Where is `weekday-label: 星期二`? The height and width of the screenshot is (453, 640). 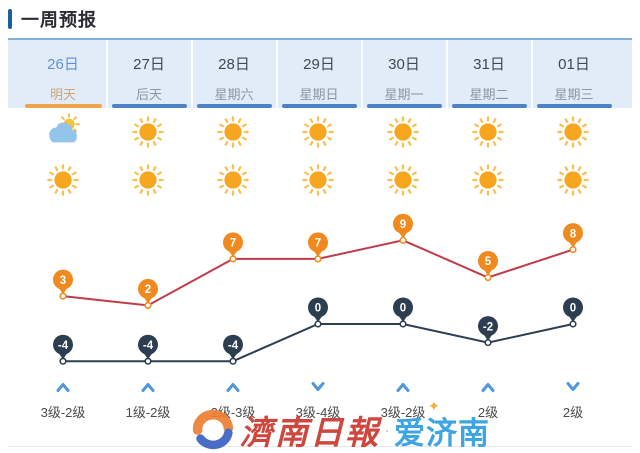 weekday-label: 星期二 is located at coordinates (489, 94).